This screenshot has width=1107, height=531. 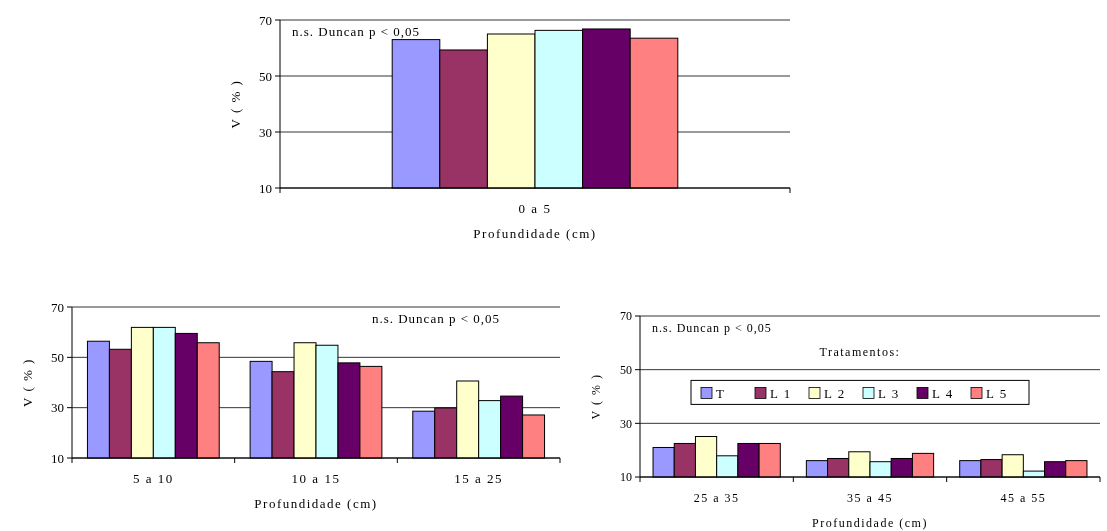 I want to click on legend-label: L 4, so click(x=943, y=394).